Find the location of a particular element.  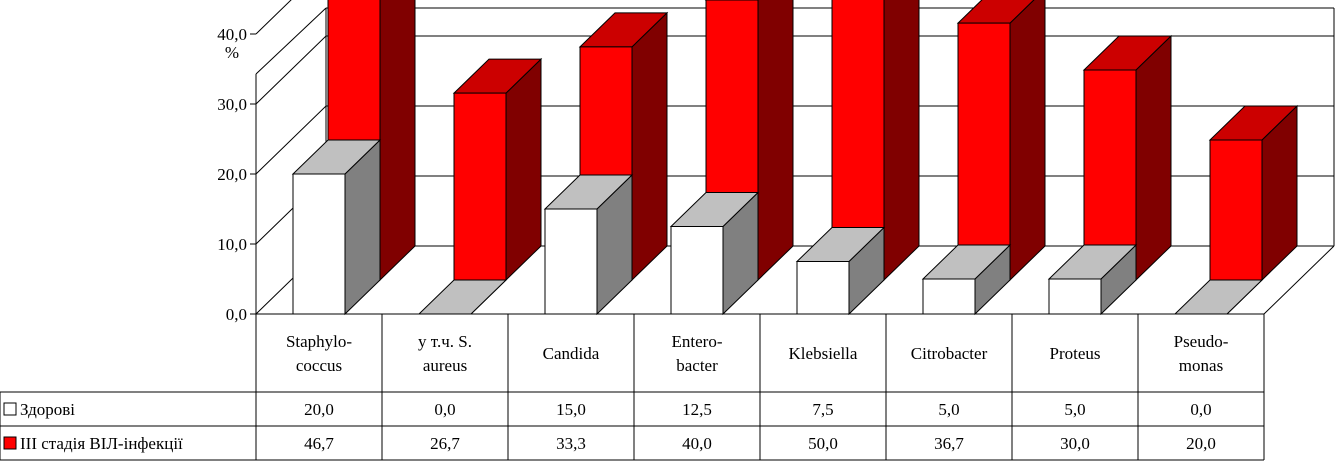

y-tick-label: 10,0 is located at coordinates (232, 244).